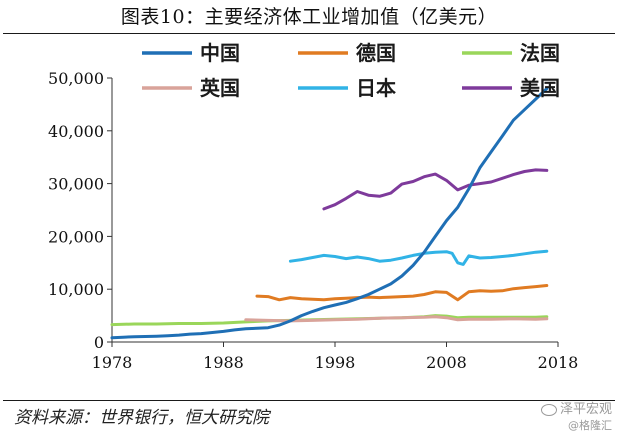 The width and height of the screenshot is (618, 433). I want to click on legend-label-5: 美国, so click(540, 88).